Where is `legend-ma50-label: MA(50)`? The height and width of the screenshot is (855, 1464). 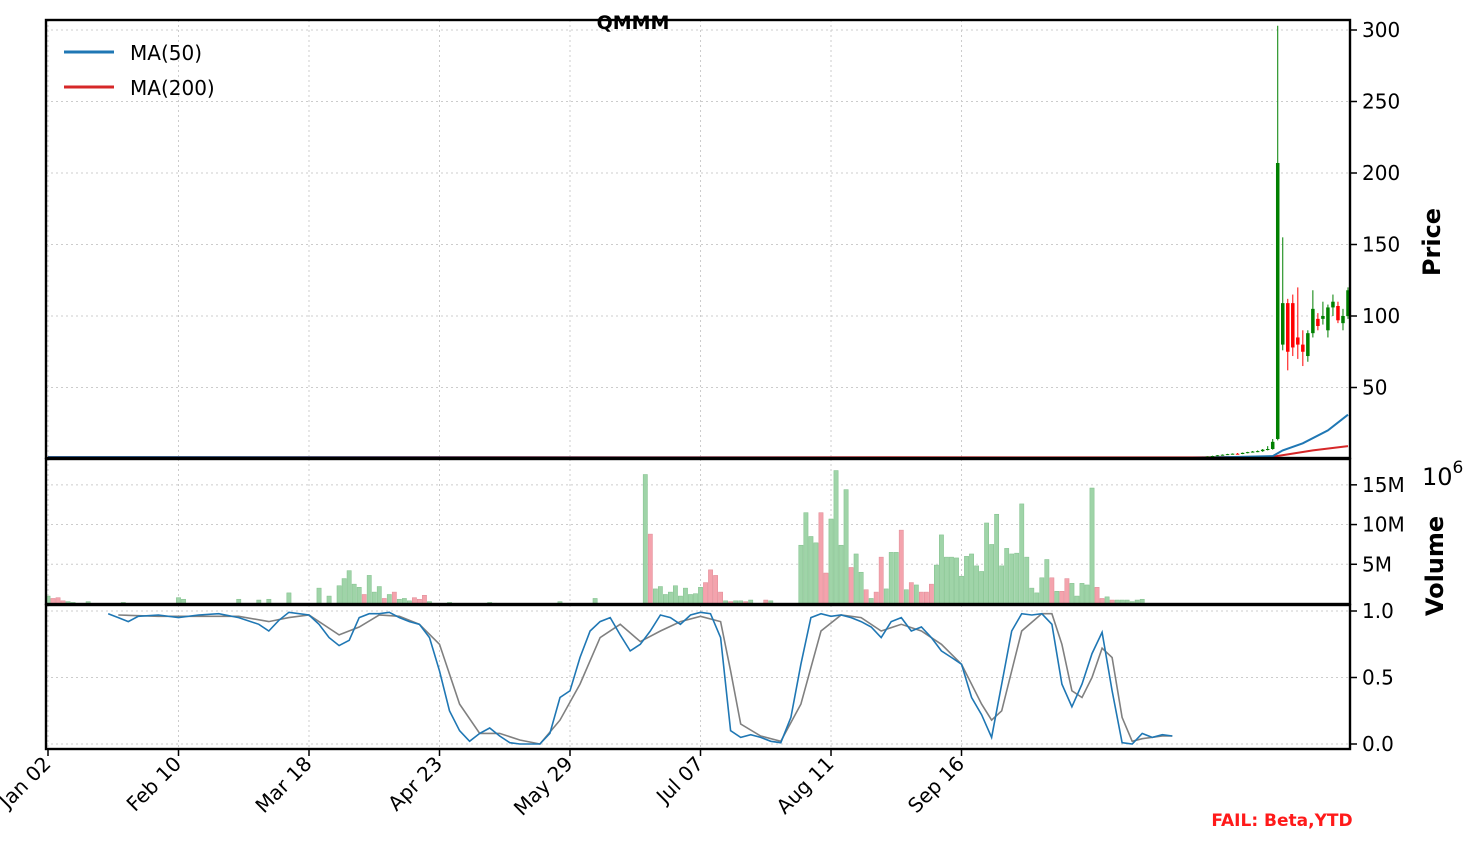 legend-ma50-label: MA(50) is located at coordinates (166, 53).